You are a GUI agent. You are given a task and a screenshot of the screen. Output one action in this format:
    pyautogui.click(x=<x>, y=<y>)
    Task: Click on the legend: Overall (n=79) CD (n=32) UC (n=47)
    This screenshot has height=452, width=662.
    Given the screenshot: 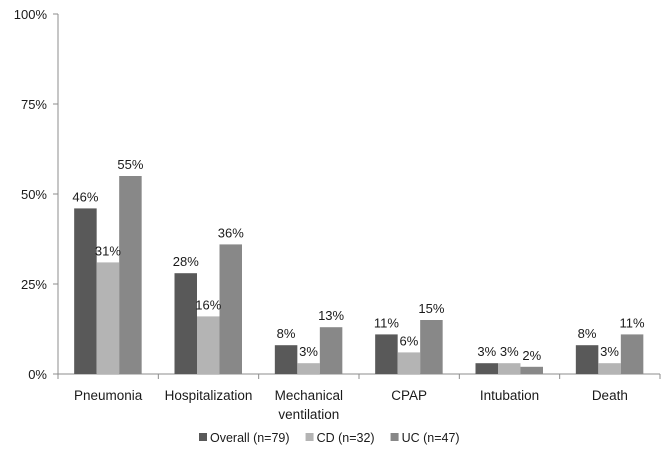 What is the action you would take?
    pyautogui.click(x=329, y=438)
    